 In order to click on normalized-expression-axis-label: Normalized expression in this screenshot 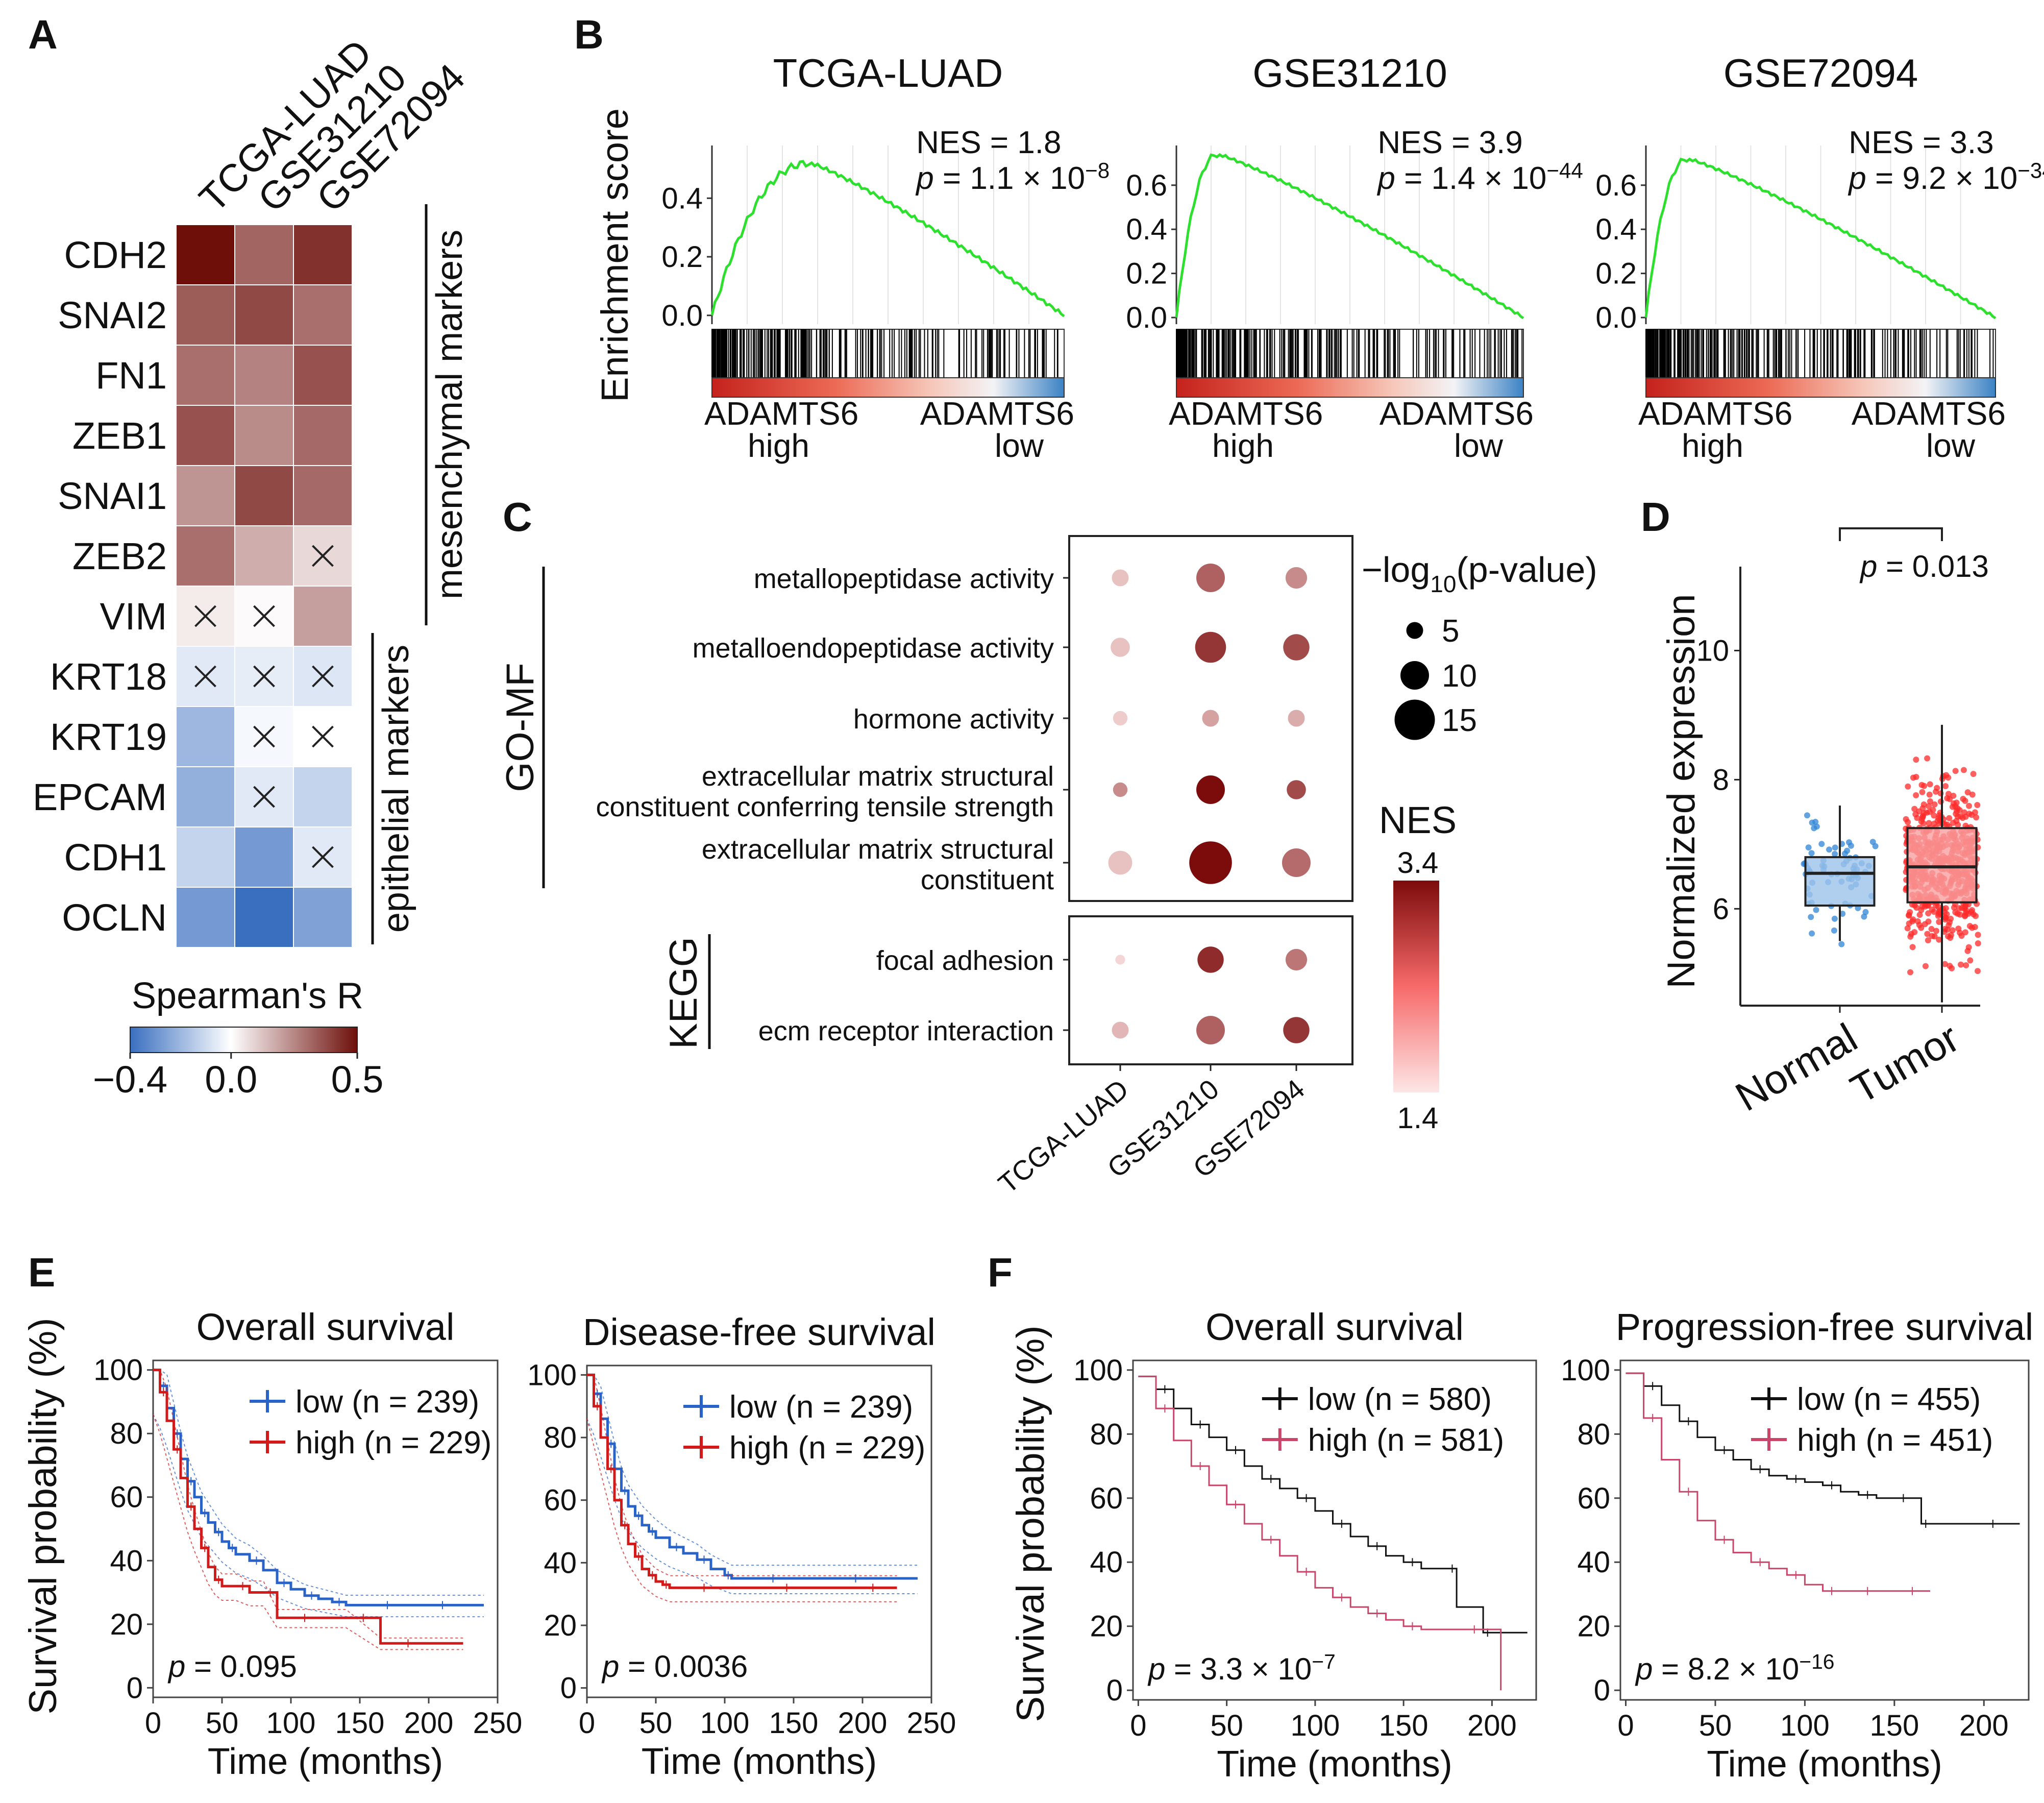, I will do `click(1681, 791)`.